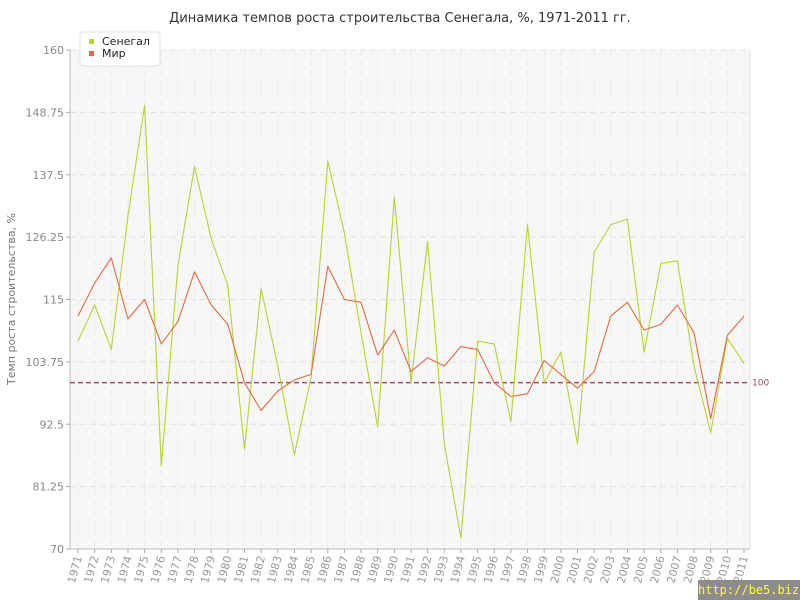 This screenshot has width=800, height=600. What do you see at coordinates (49, 175) in the screenshot?
I see `y-tick-label: 137.5` at bounding box center [49, 175].